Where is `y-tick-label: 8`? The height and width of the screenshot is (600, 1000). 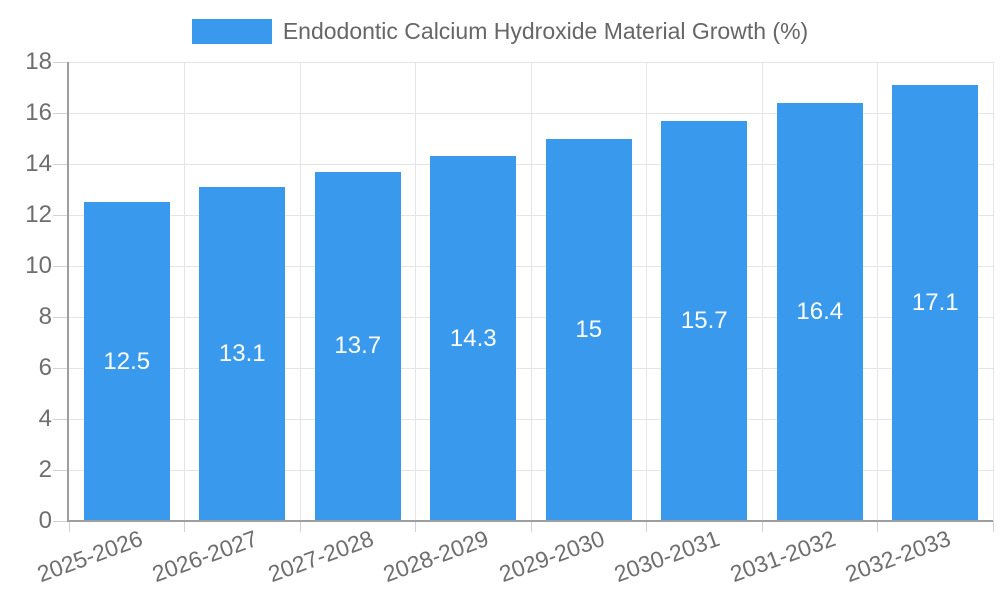
y-tick-label: 8 is located at coordinates (45, 316).